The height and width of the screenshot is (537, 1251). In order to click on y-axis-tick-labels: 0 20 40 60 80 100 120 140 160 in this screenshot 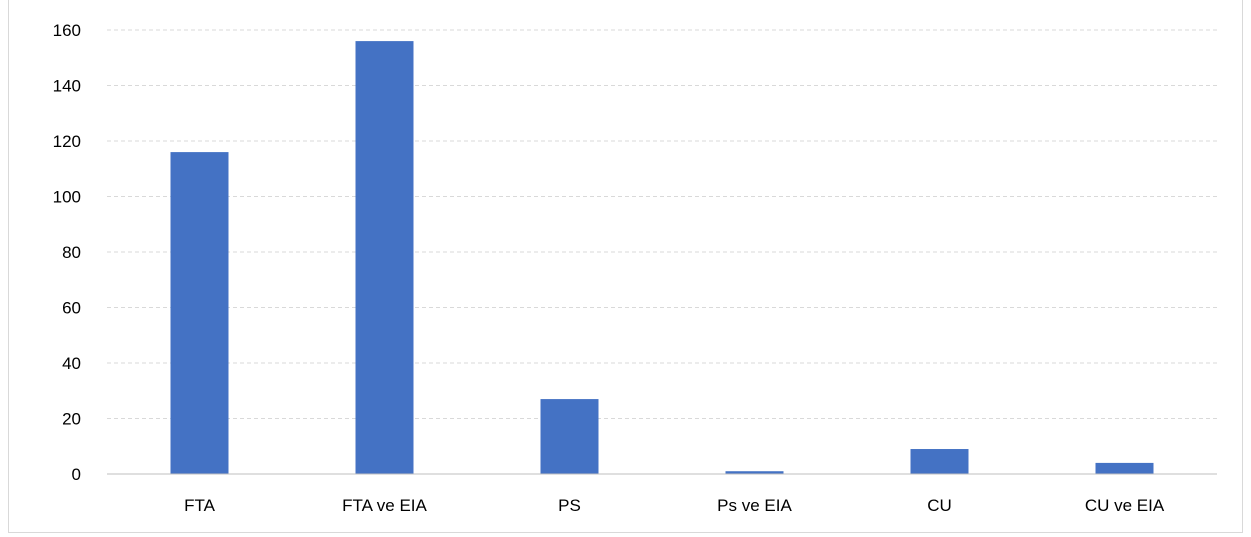, I will do `click(67, 252)`.